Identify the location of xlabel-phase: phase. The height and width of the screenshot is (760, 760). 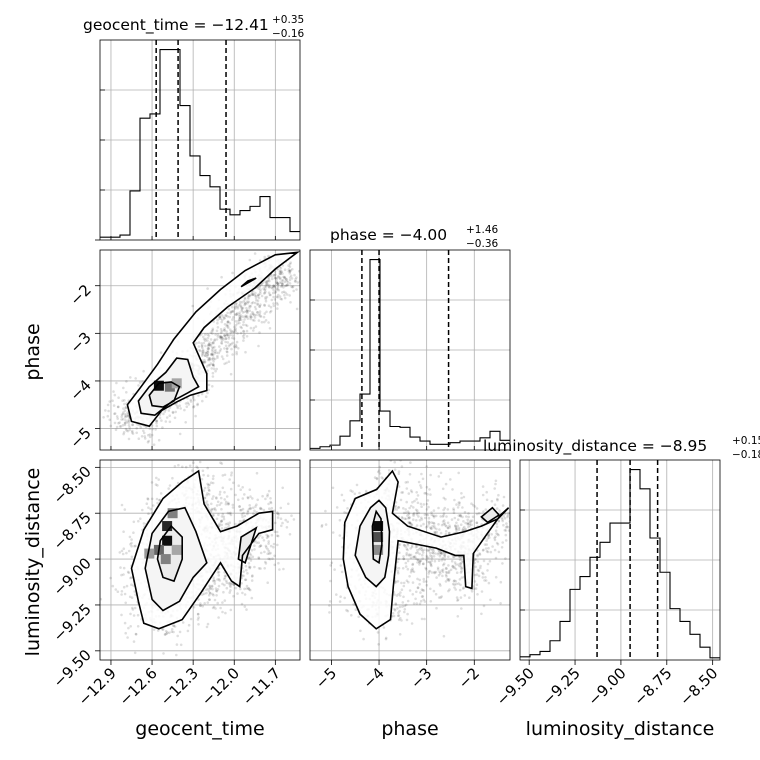
(409, 729).